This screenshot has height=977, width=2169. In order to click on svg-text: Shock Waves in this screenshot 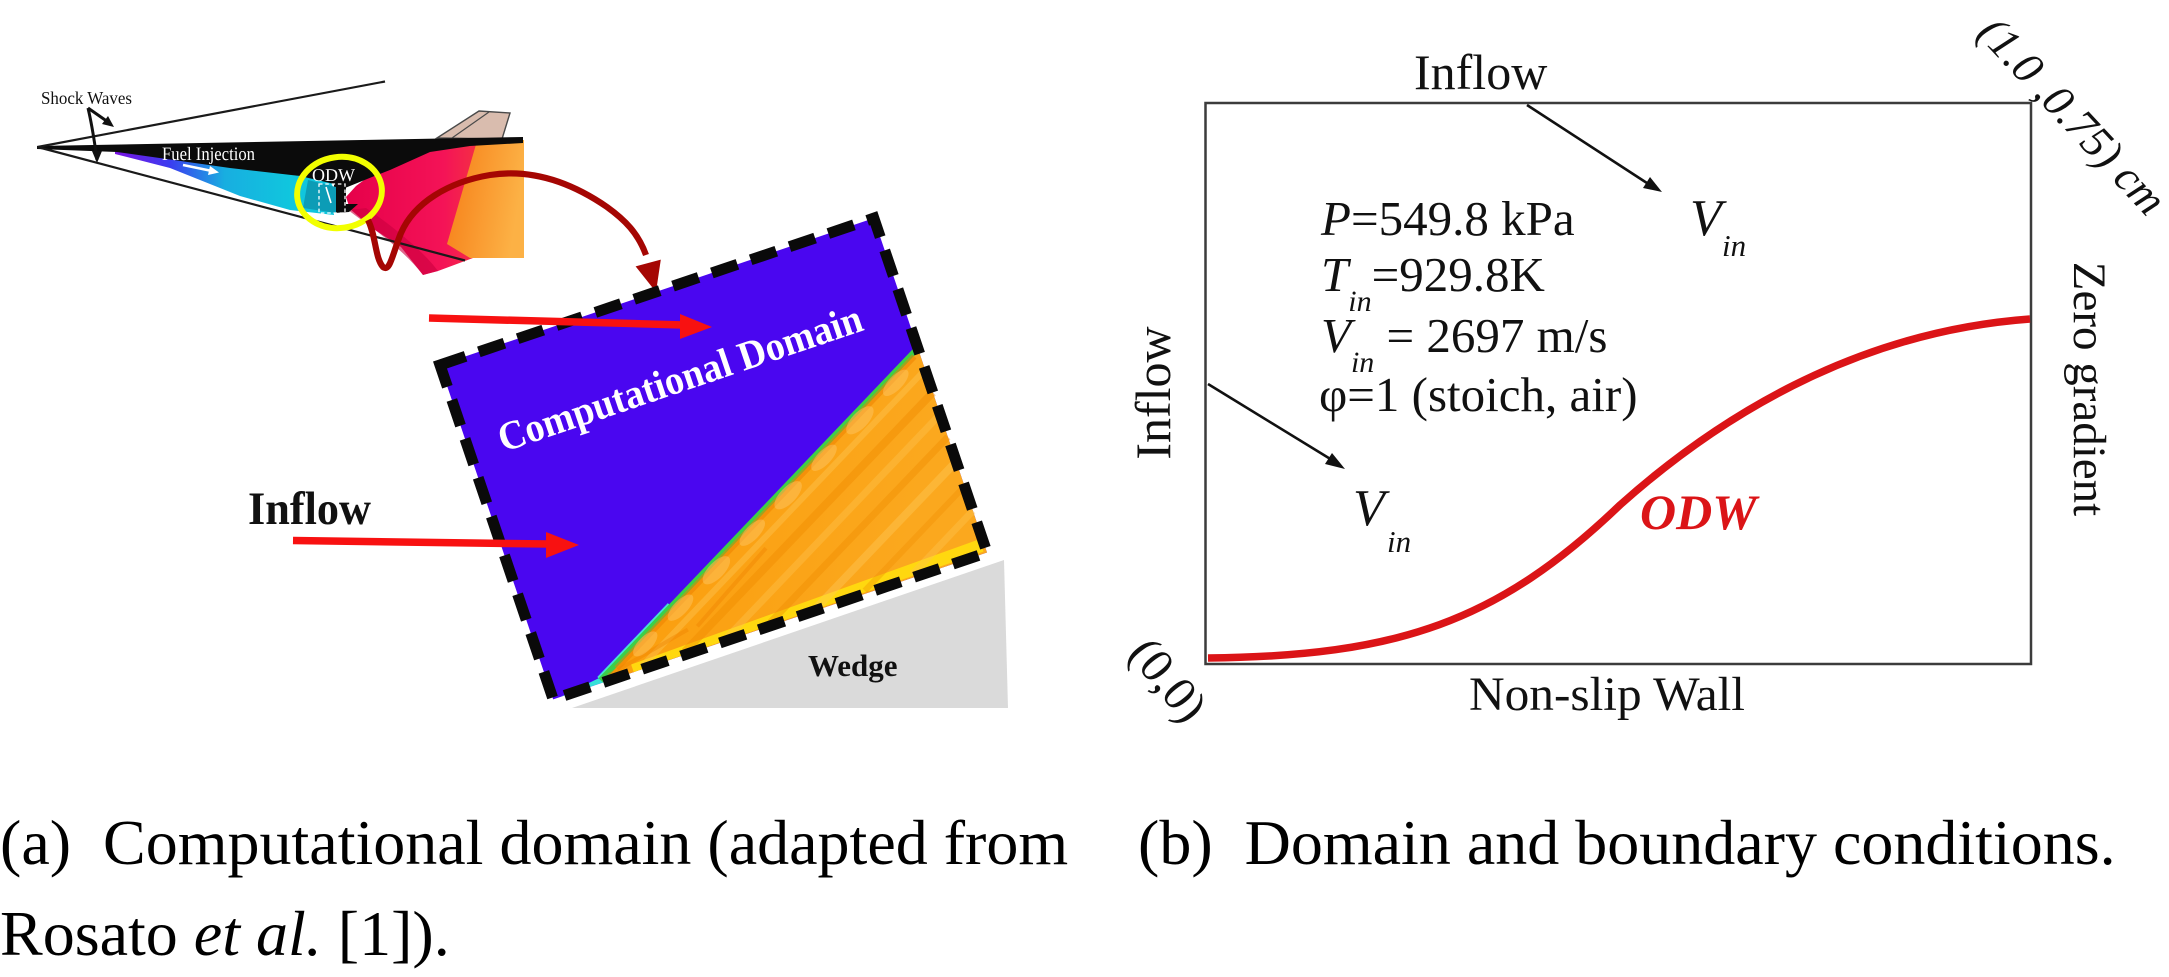, I will do `click(86, 98)`.